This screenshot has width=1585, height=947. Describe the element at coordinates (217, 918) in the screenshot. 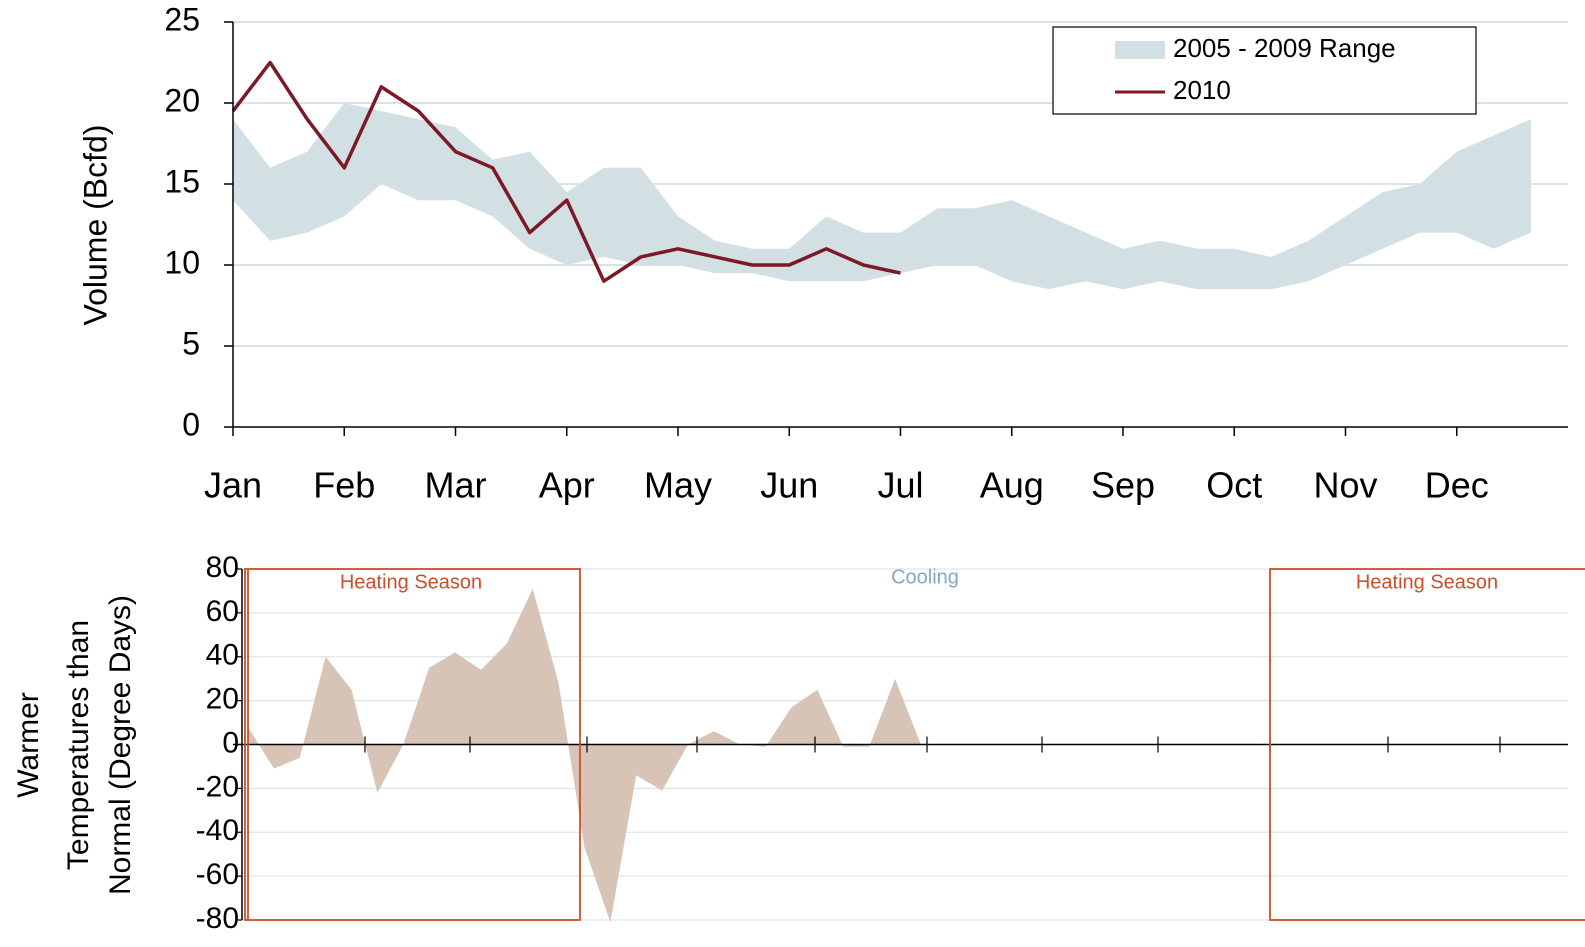

I see `y-tick-label: -80` at that location.